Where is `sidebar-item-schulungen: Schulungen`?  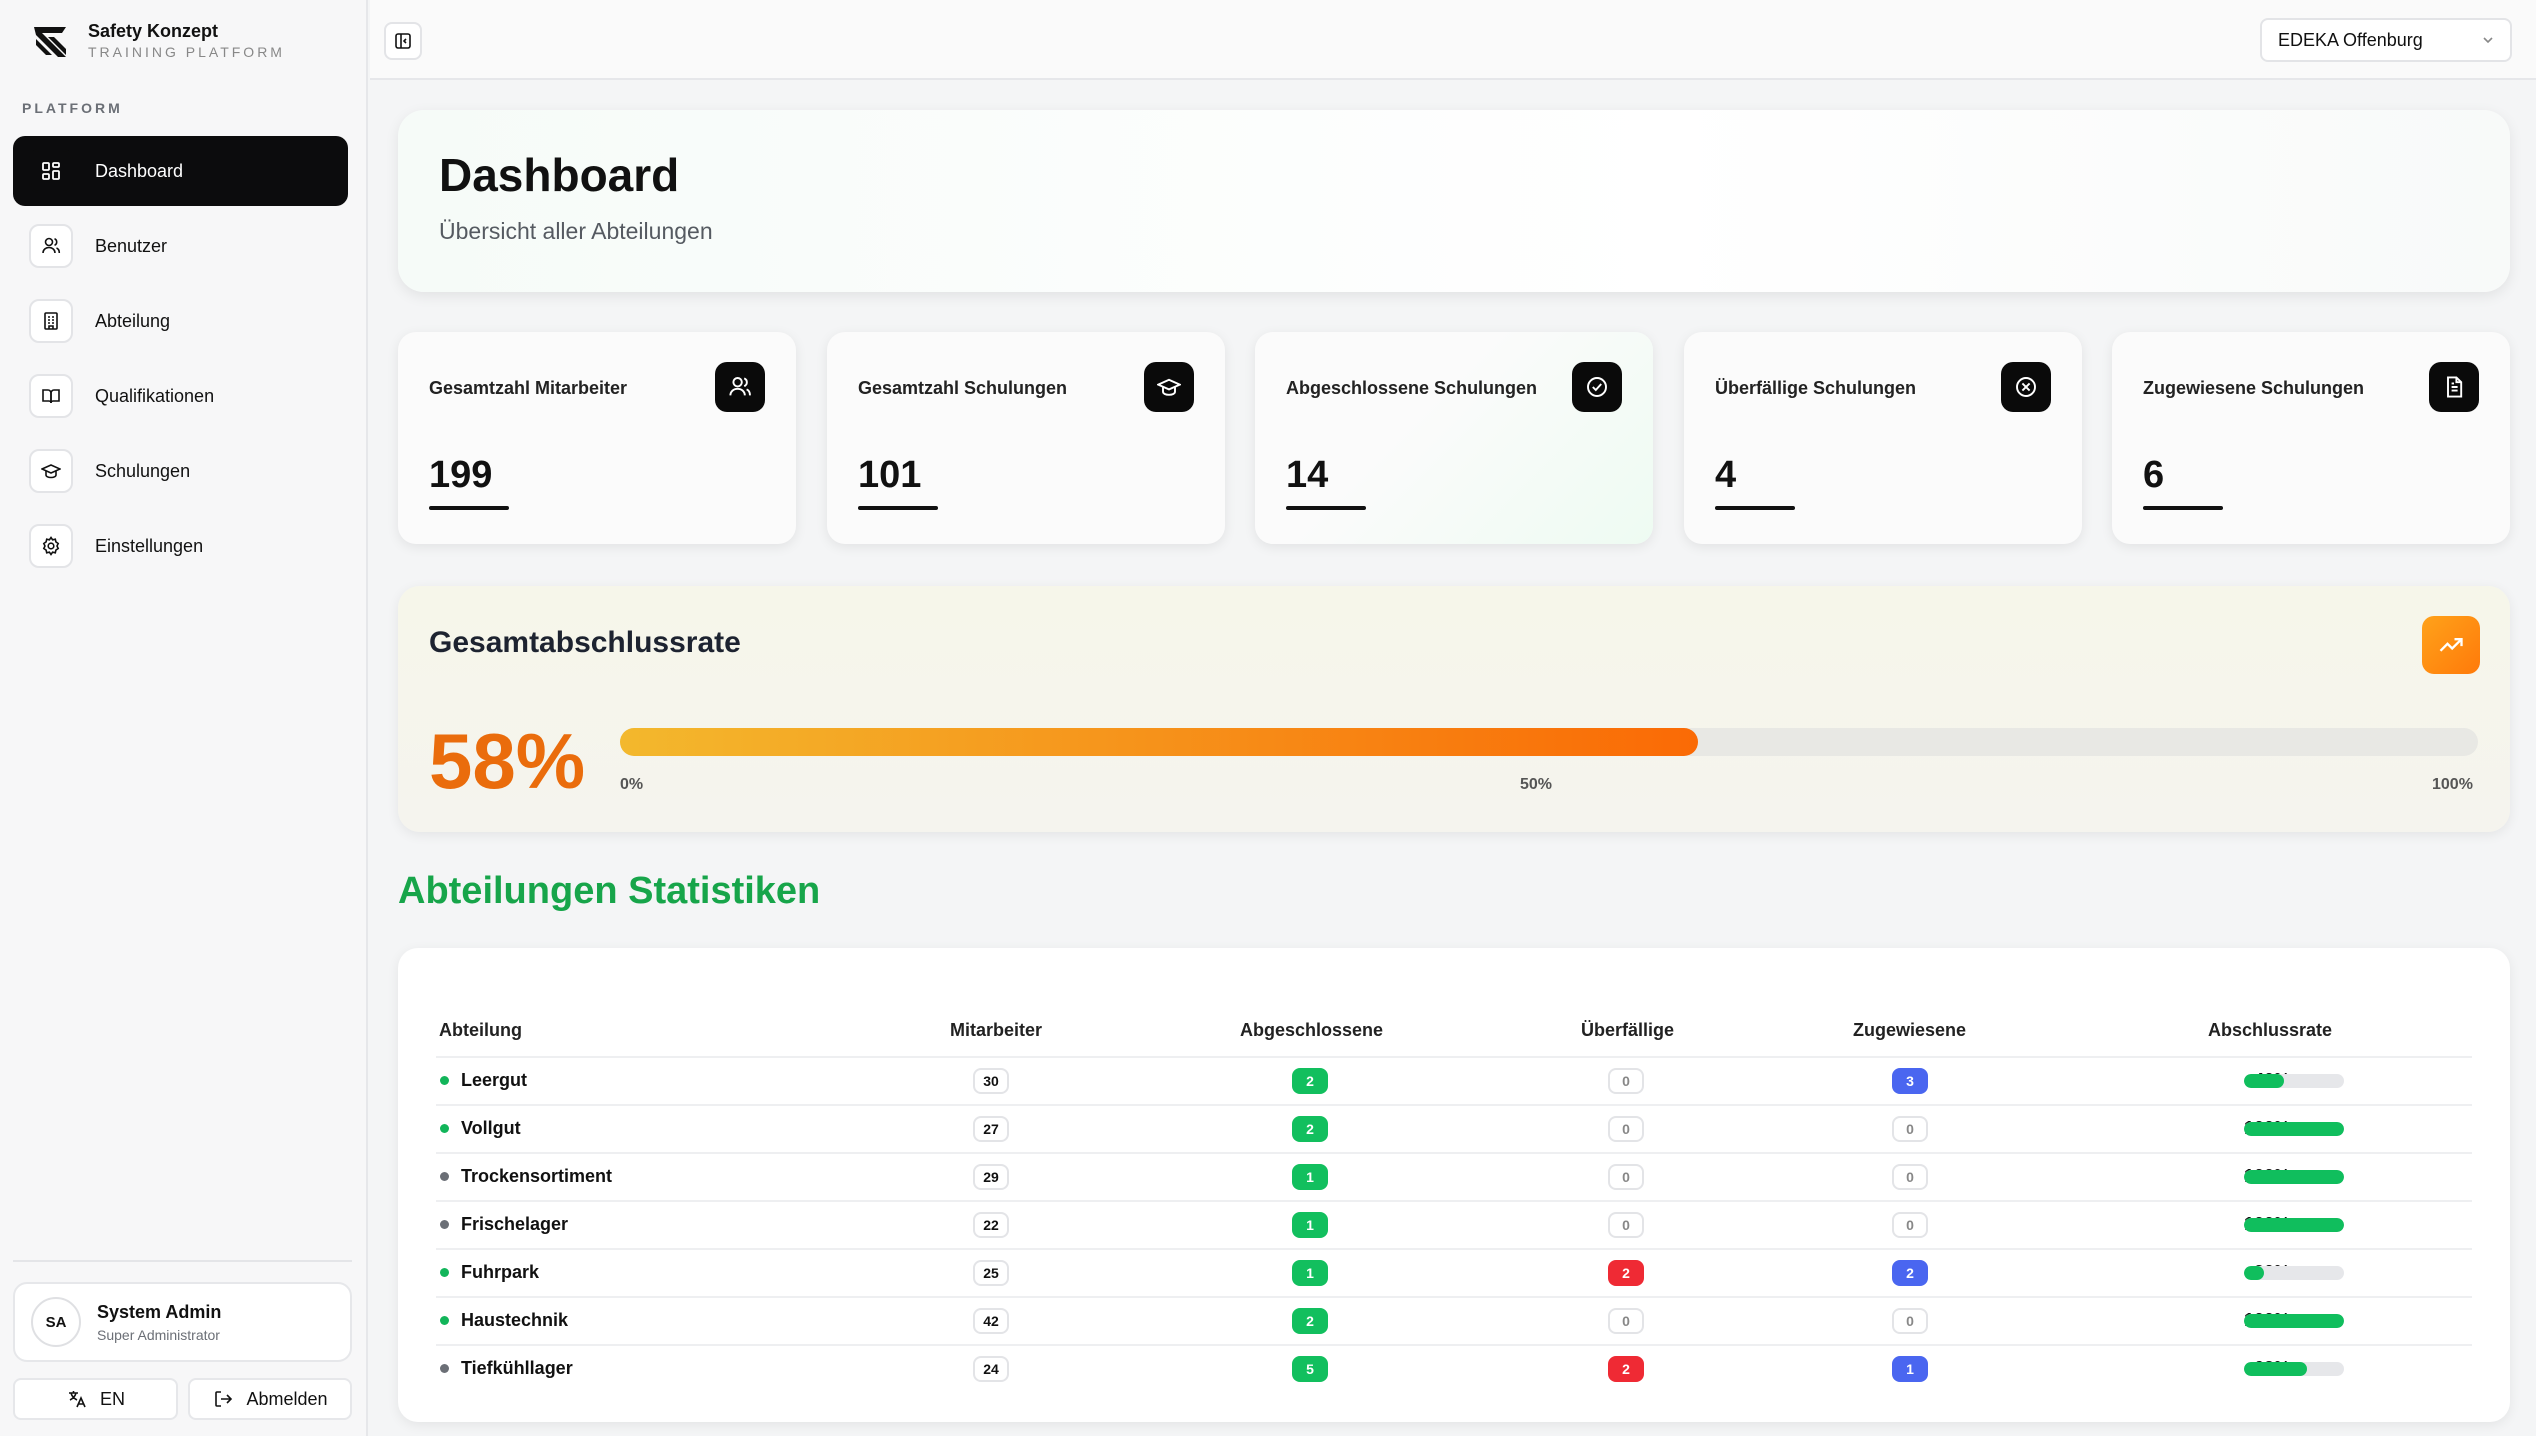
sidebar-item-schulungen: Schulungen is located at coordinates (180, 471).